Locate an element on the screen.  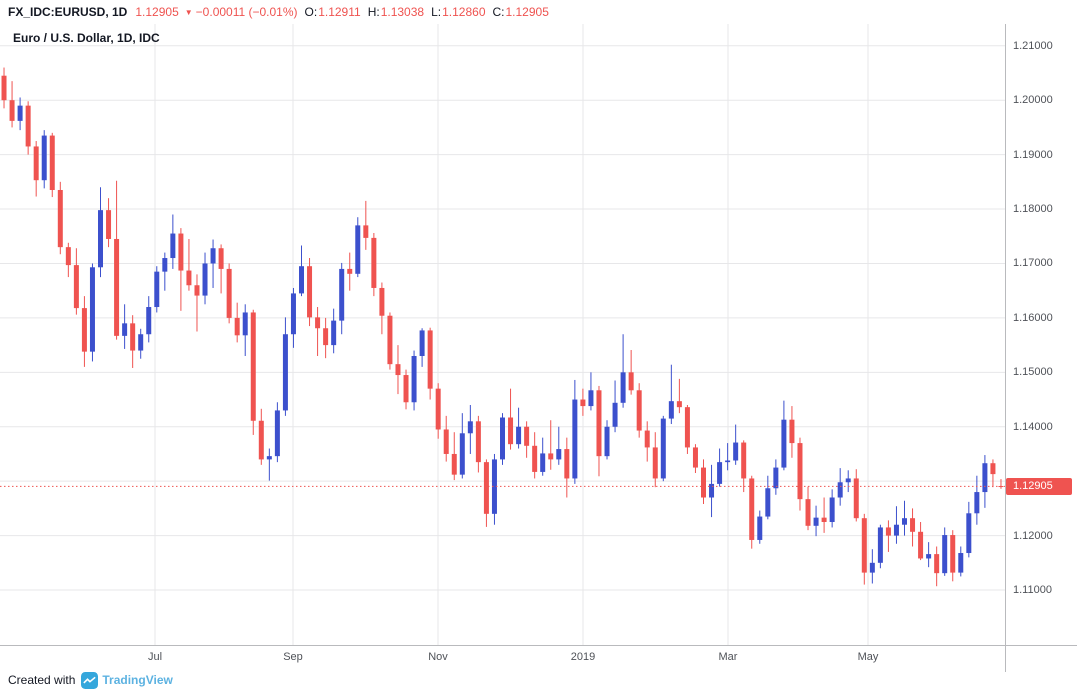
open-label: O: is located at coordinates (311, 12).